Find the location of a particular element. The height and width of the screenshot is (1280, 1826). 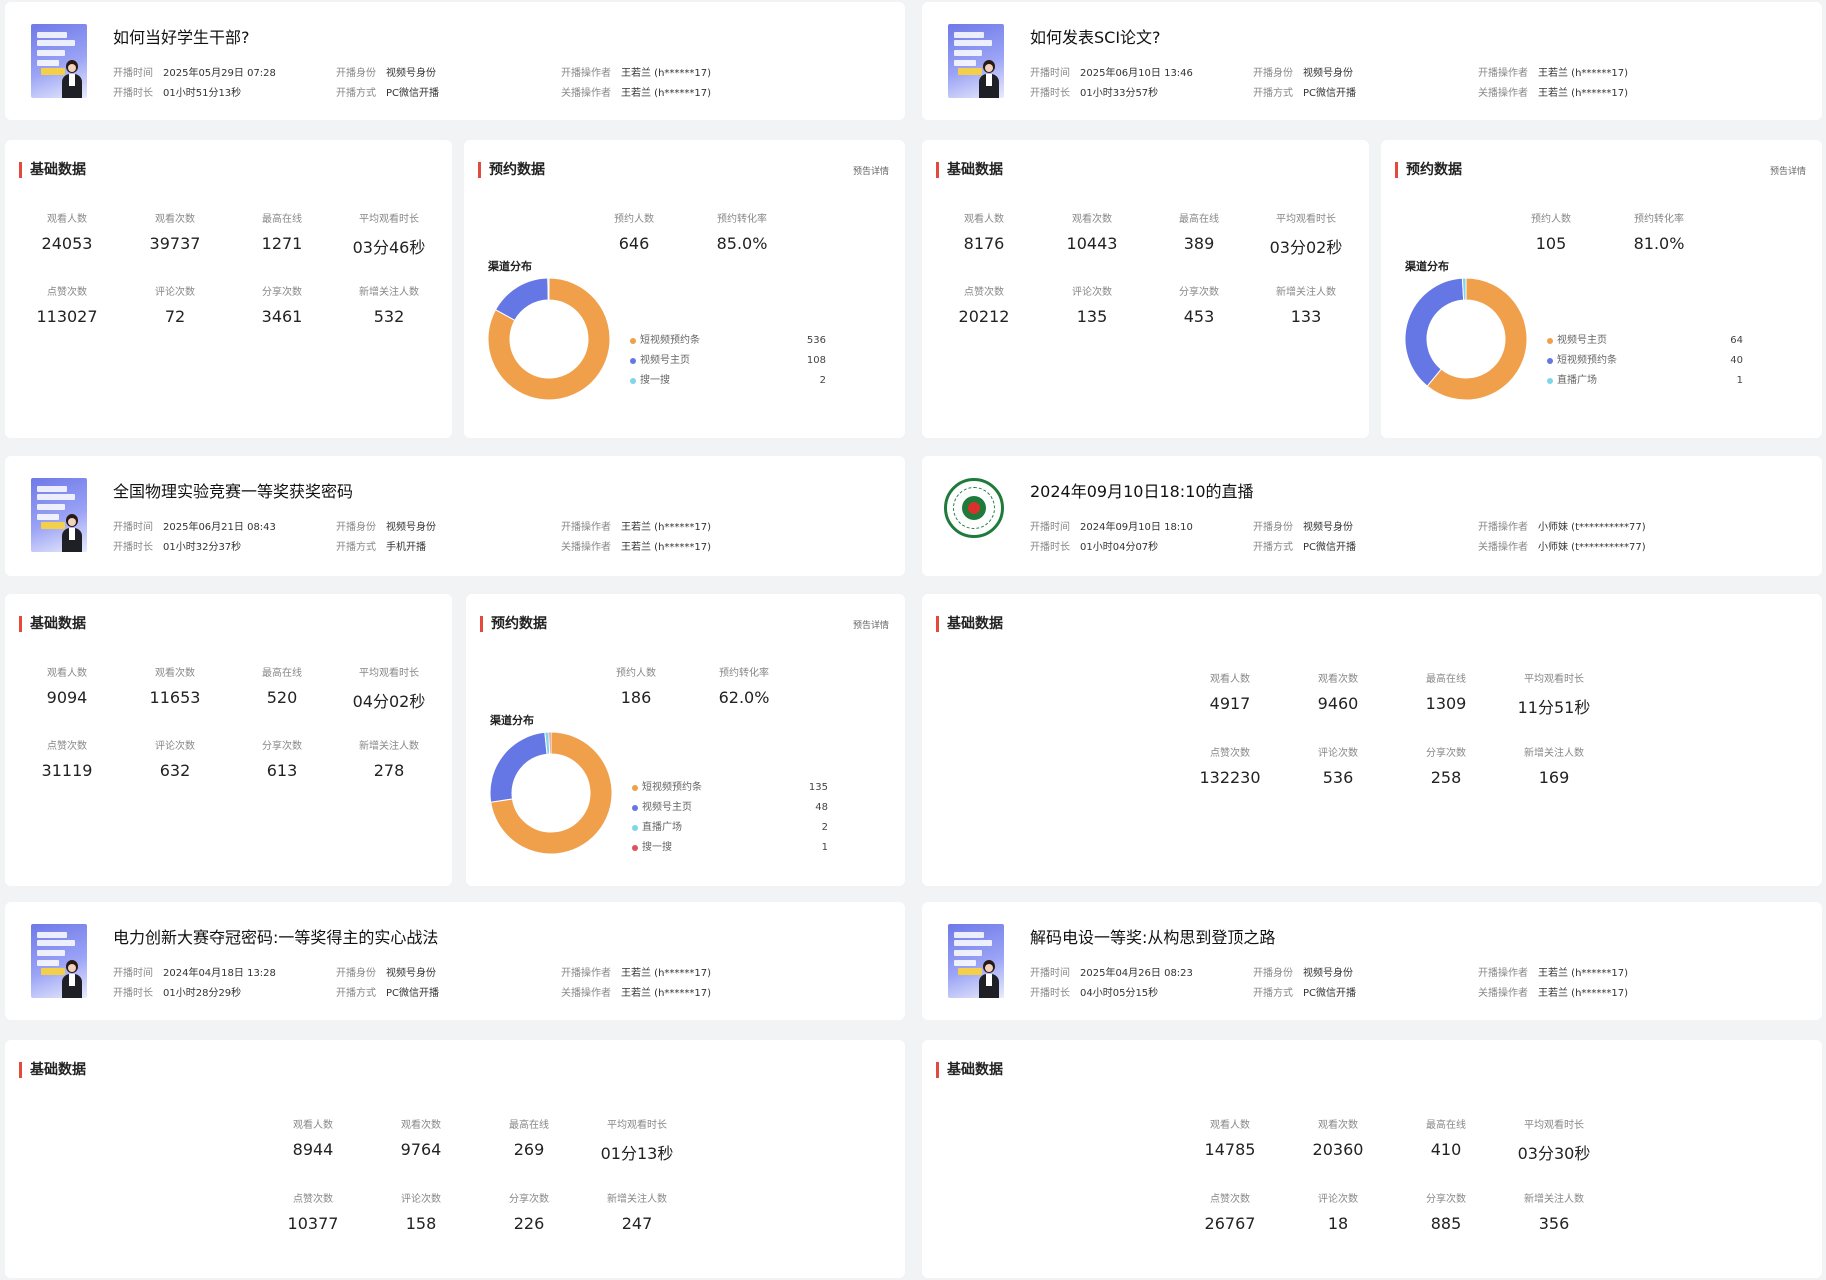

stat-label: 最高在线 is located at coordinates (282, 219).